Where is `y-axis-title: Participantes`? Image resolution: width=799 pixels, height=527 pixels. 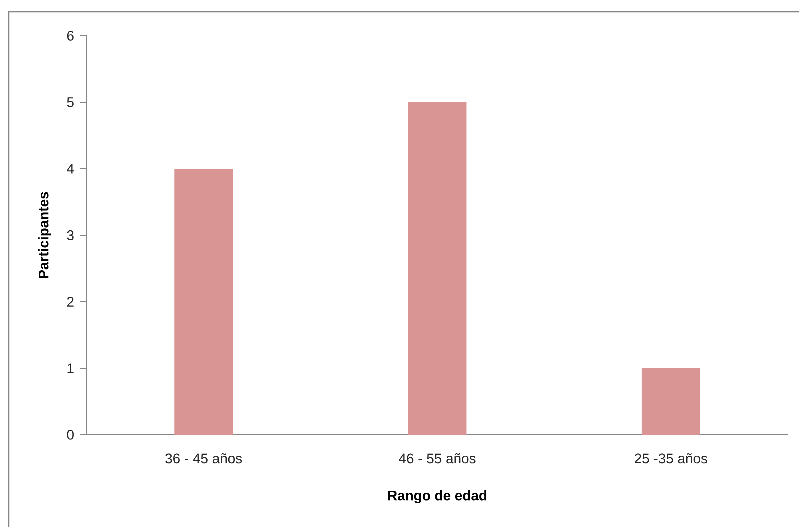
y-axis-title: Participantes is located at coordinates (45, 235).